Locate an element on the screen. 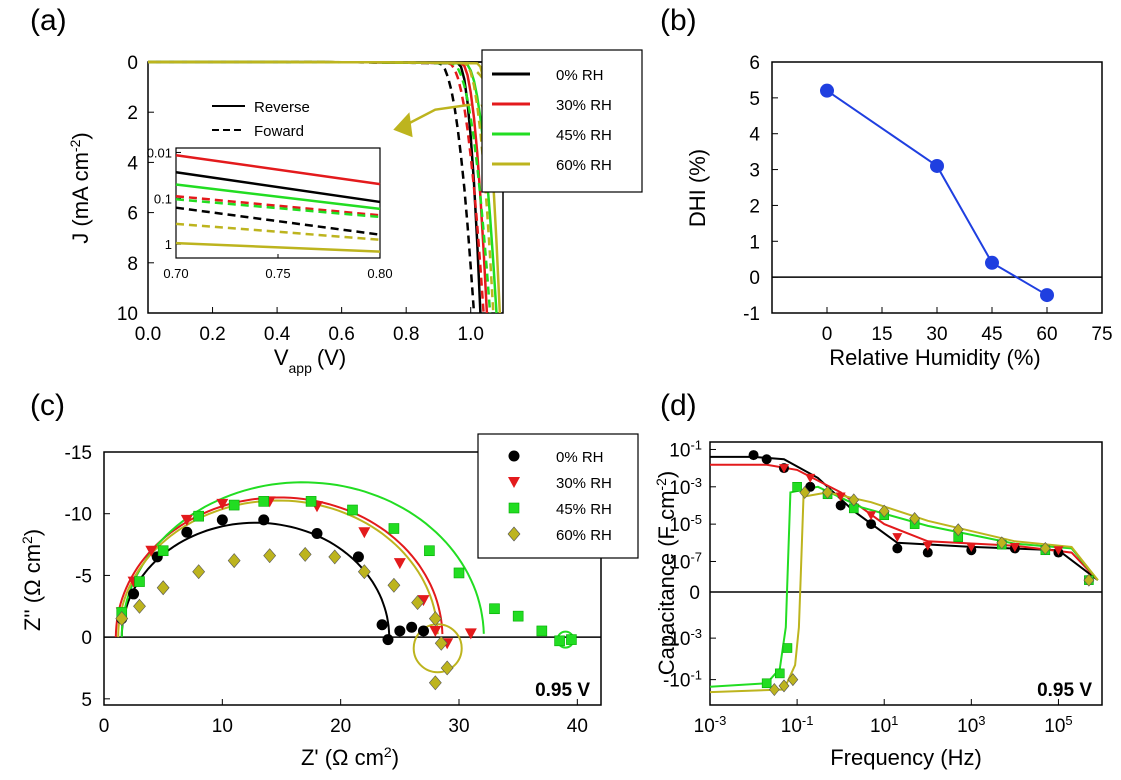  hysteresis-arrowhead-reverse is located at coordinates (403, 125).